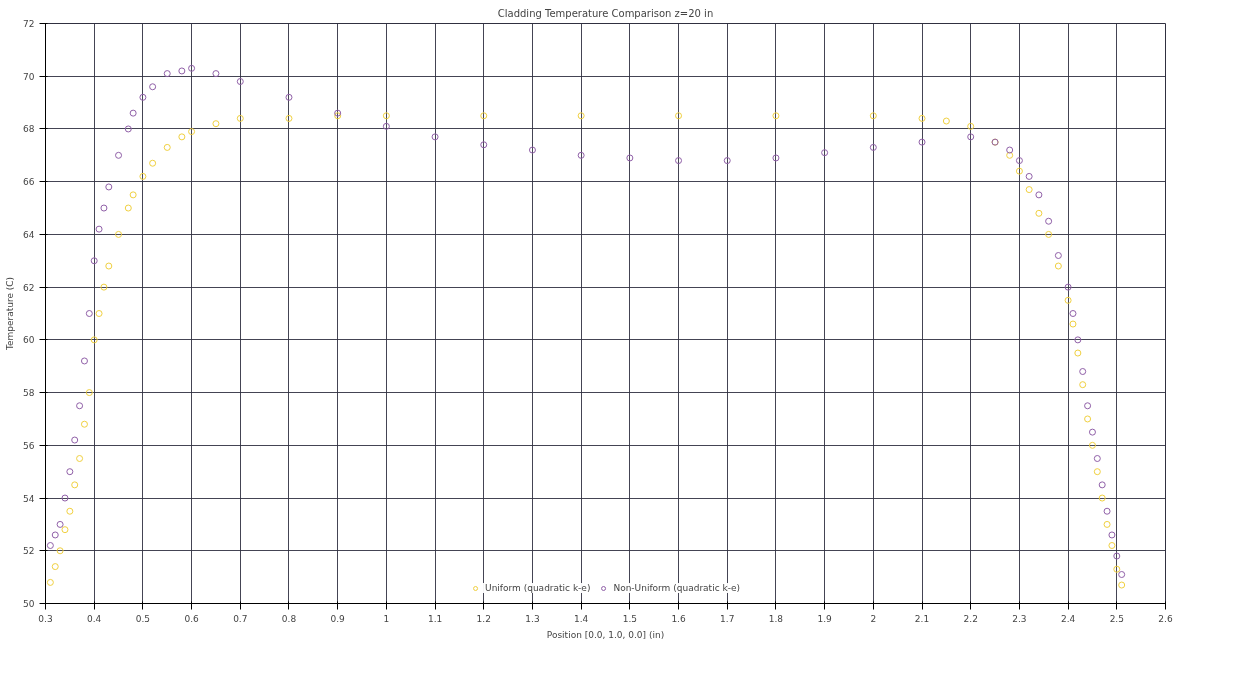 This screenshot has height=694, width=1241. What do you see at coordinates (1165, 618) in the screenshot?
I see `x-tick-label: 2.6` at bounding box center [1165, 618].